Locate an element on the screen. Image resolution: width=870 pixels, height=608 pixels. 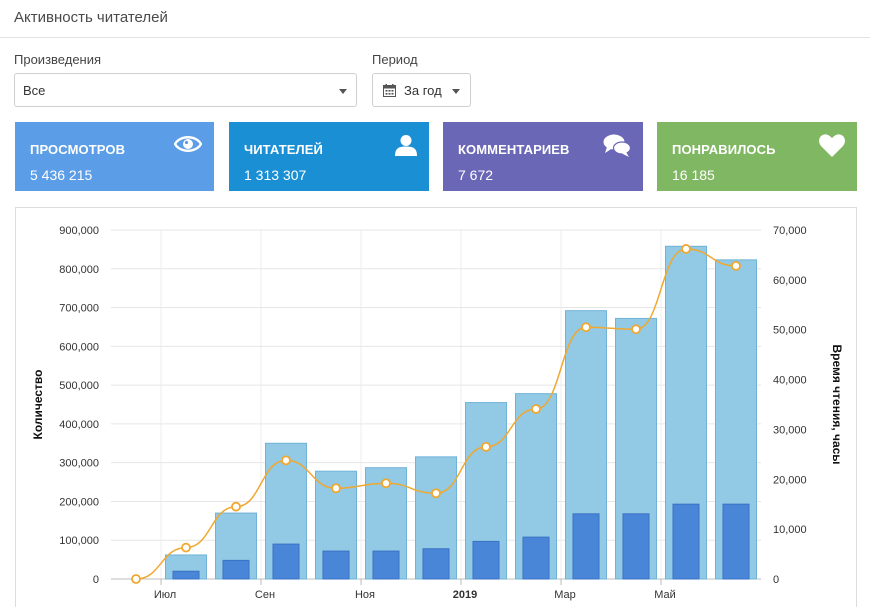
y-right-tick-label: 20,000 is located at coordinates (790, 480).